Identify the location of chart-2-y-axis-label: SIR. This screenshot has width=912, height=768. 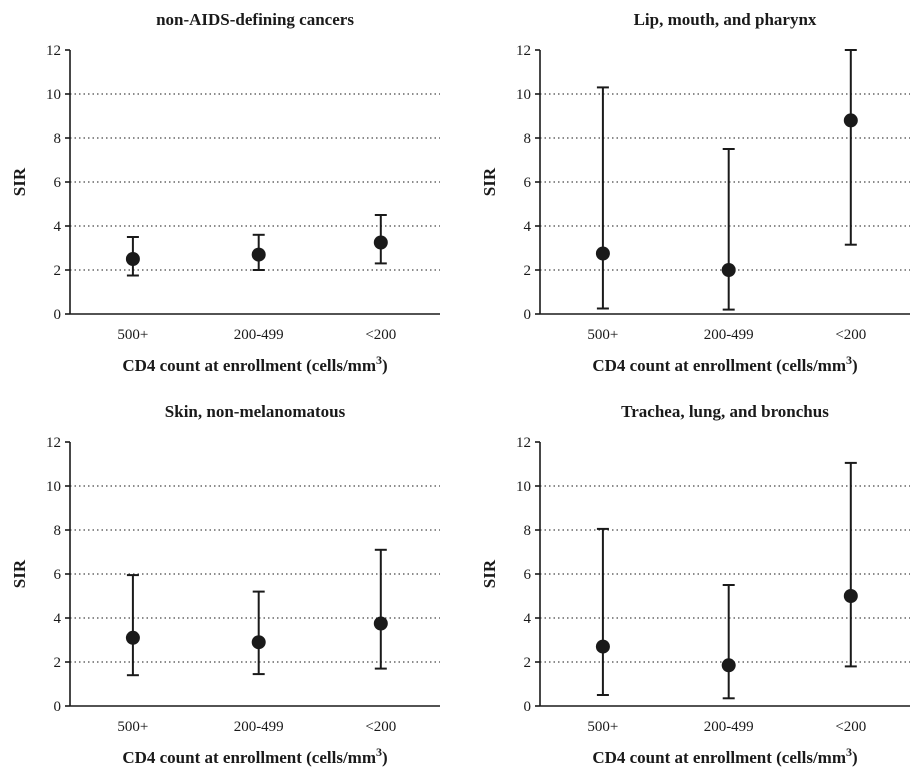
(489, 181).